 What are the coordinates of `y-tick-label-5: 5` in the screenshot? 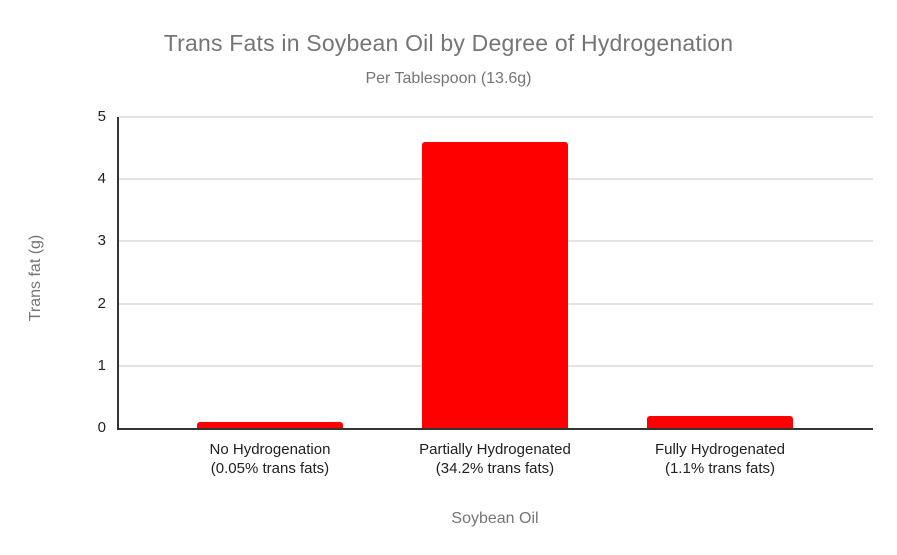 It's located at (101, 116).